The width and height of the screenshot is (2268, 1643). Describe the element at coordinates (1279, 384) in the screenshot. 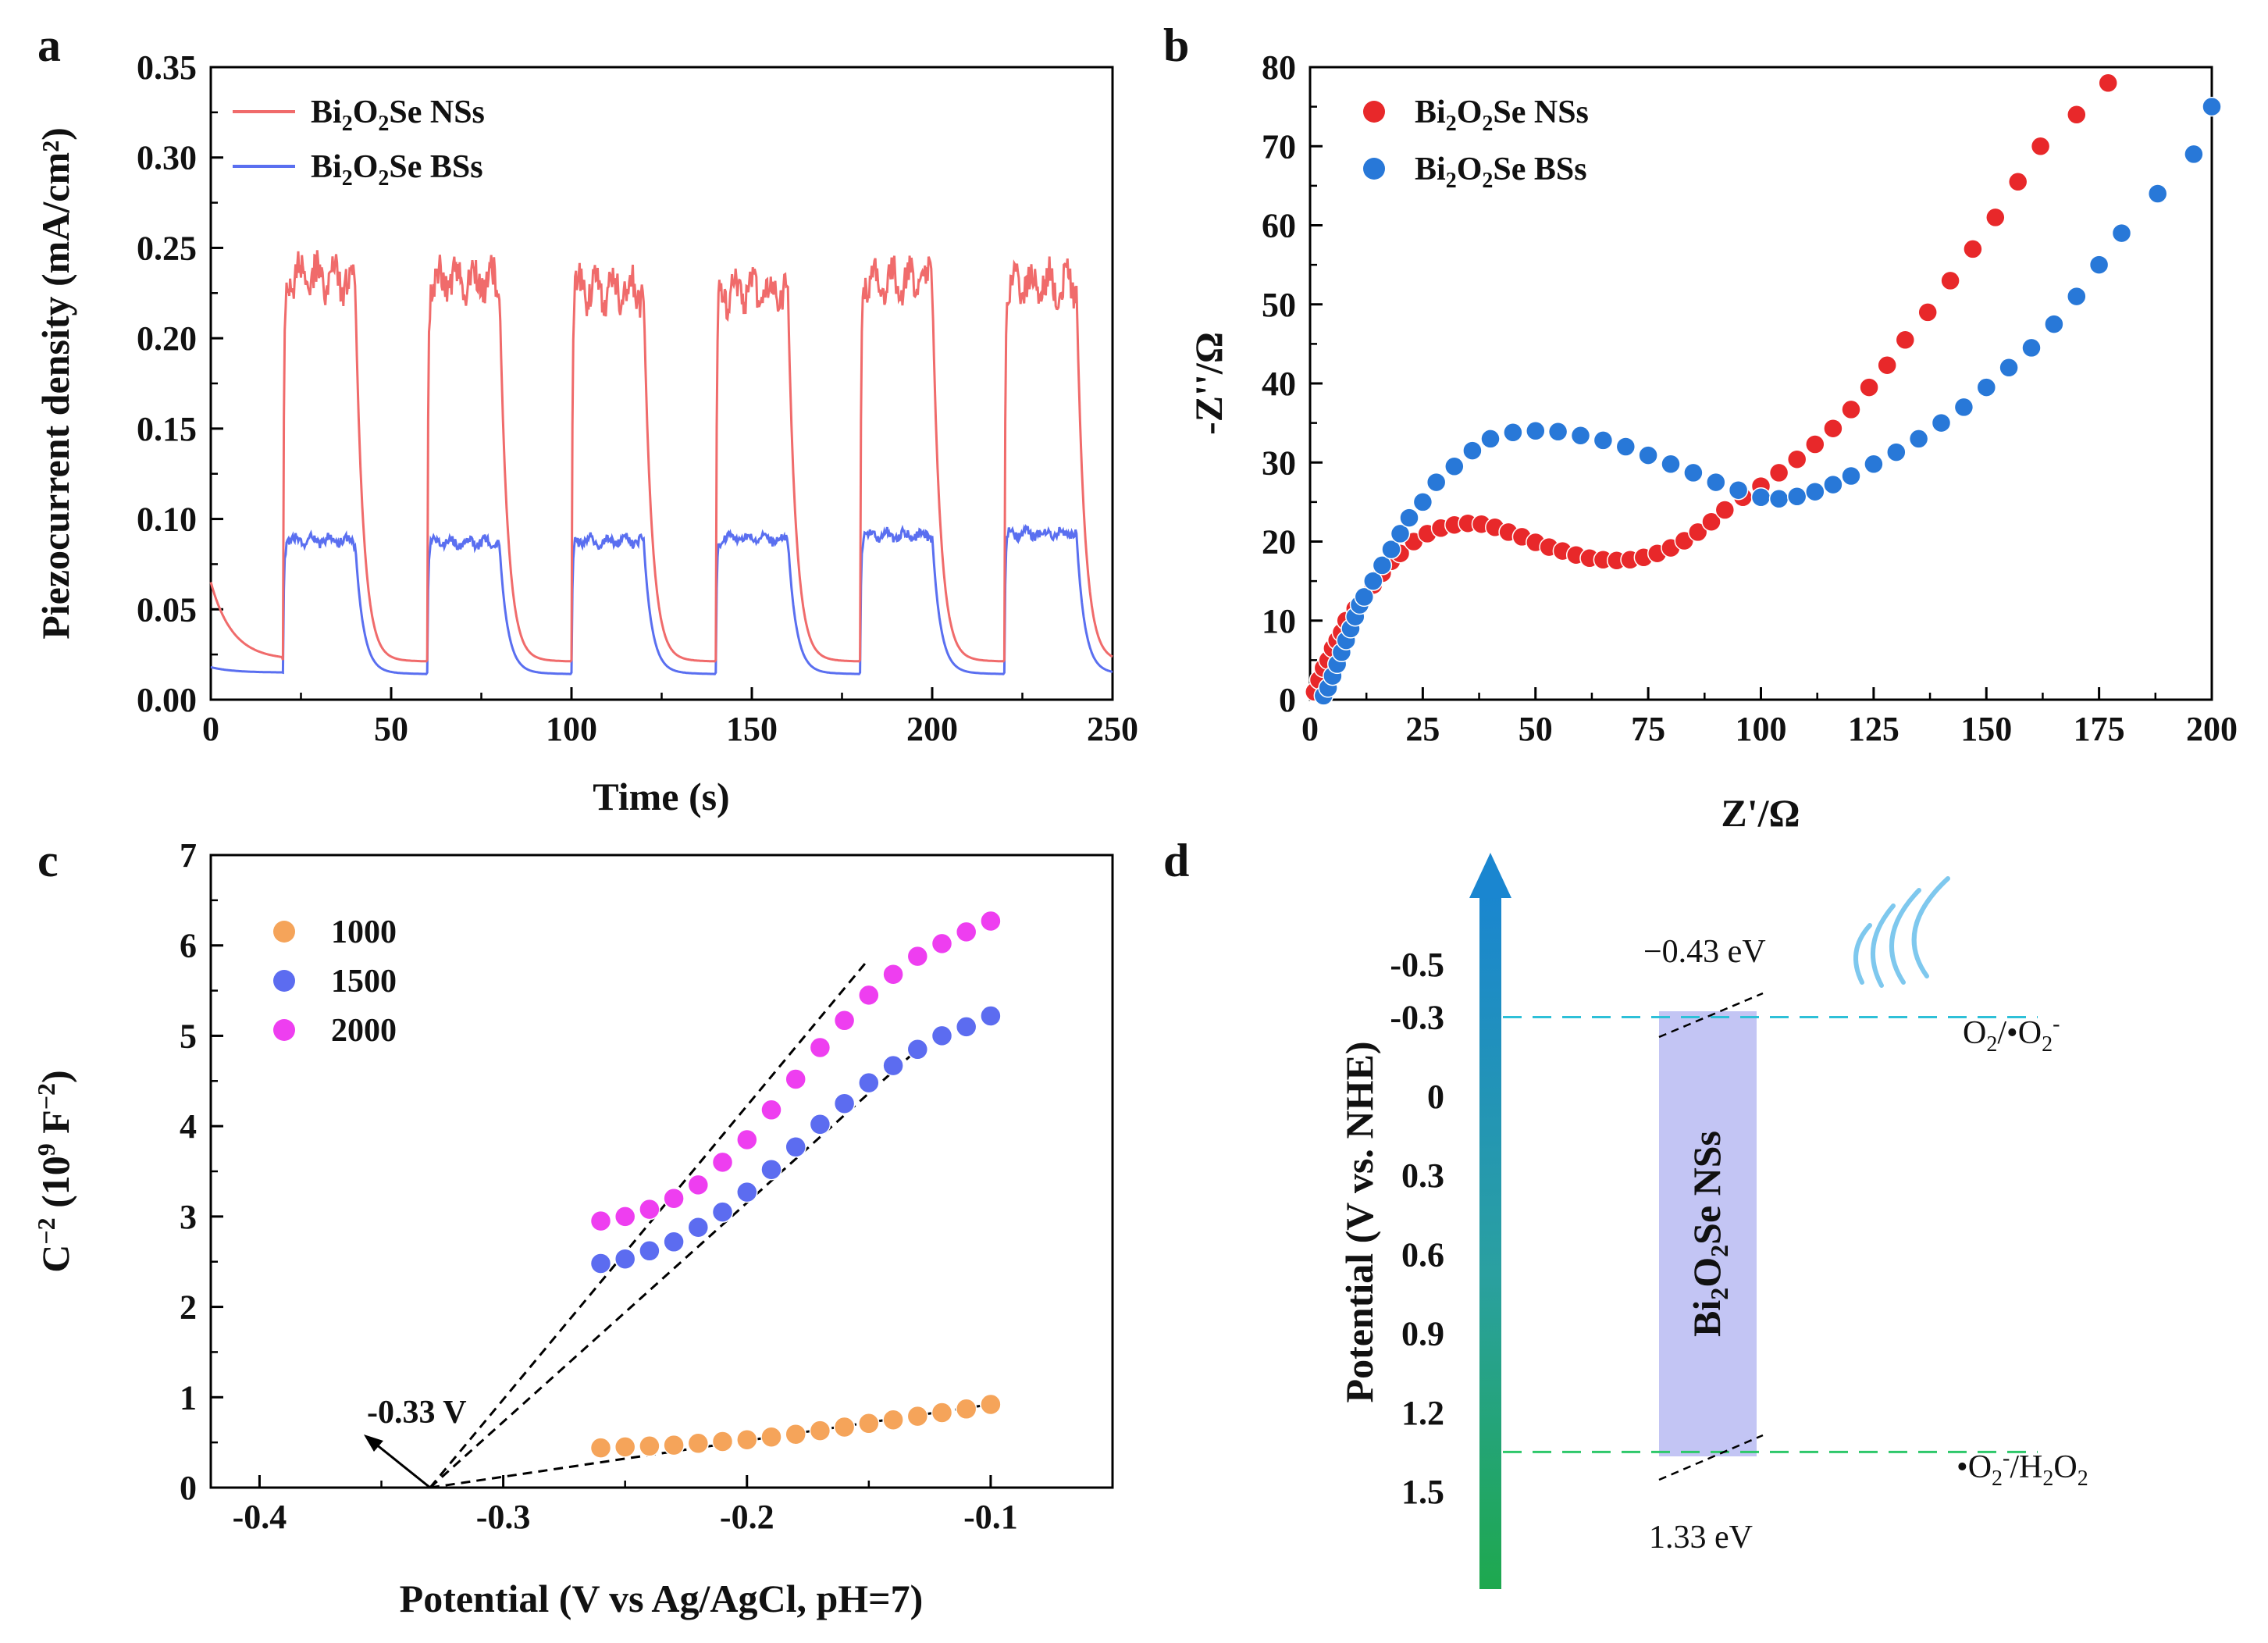

I see `y-tick-label: 40` at that location.